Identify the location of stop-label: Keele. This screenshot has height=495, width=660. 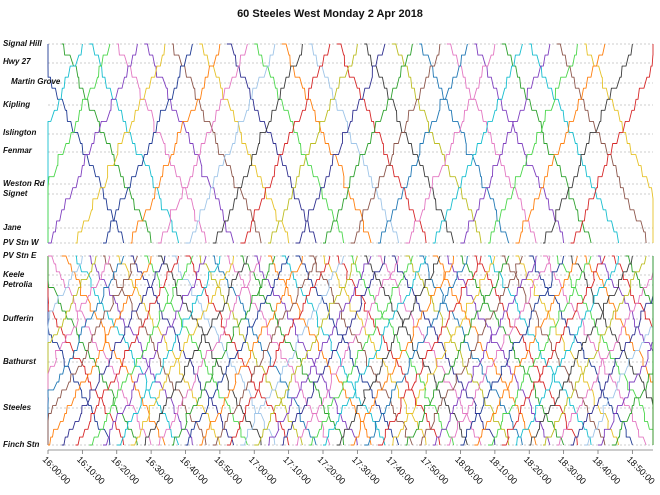
(14, 274).